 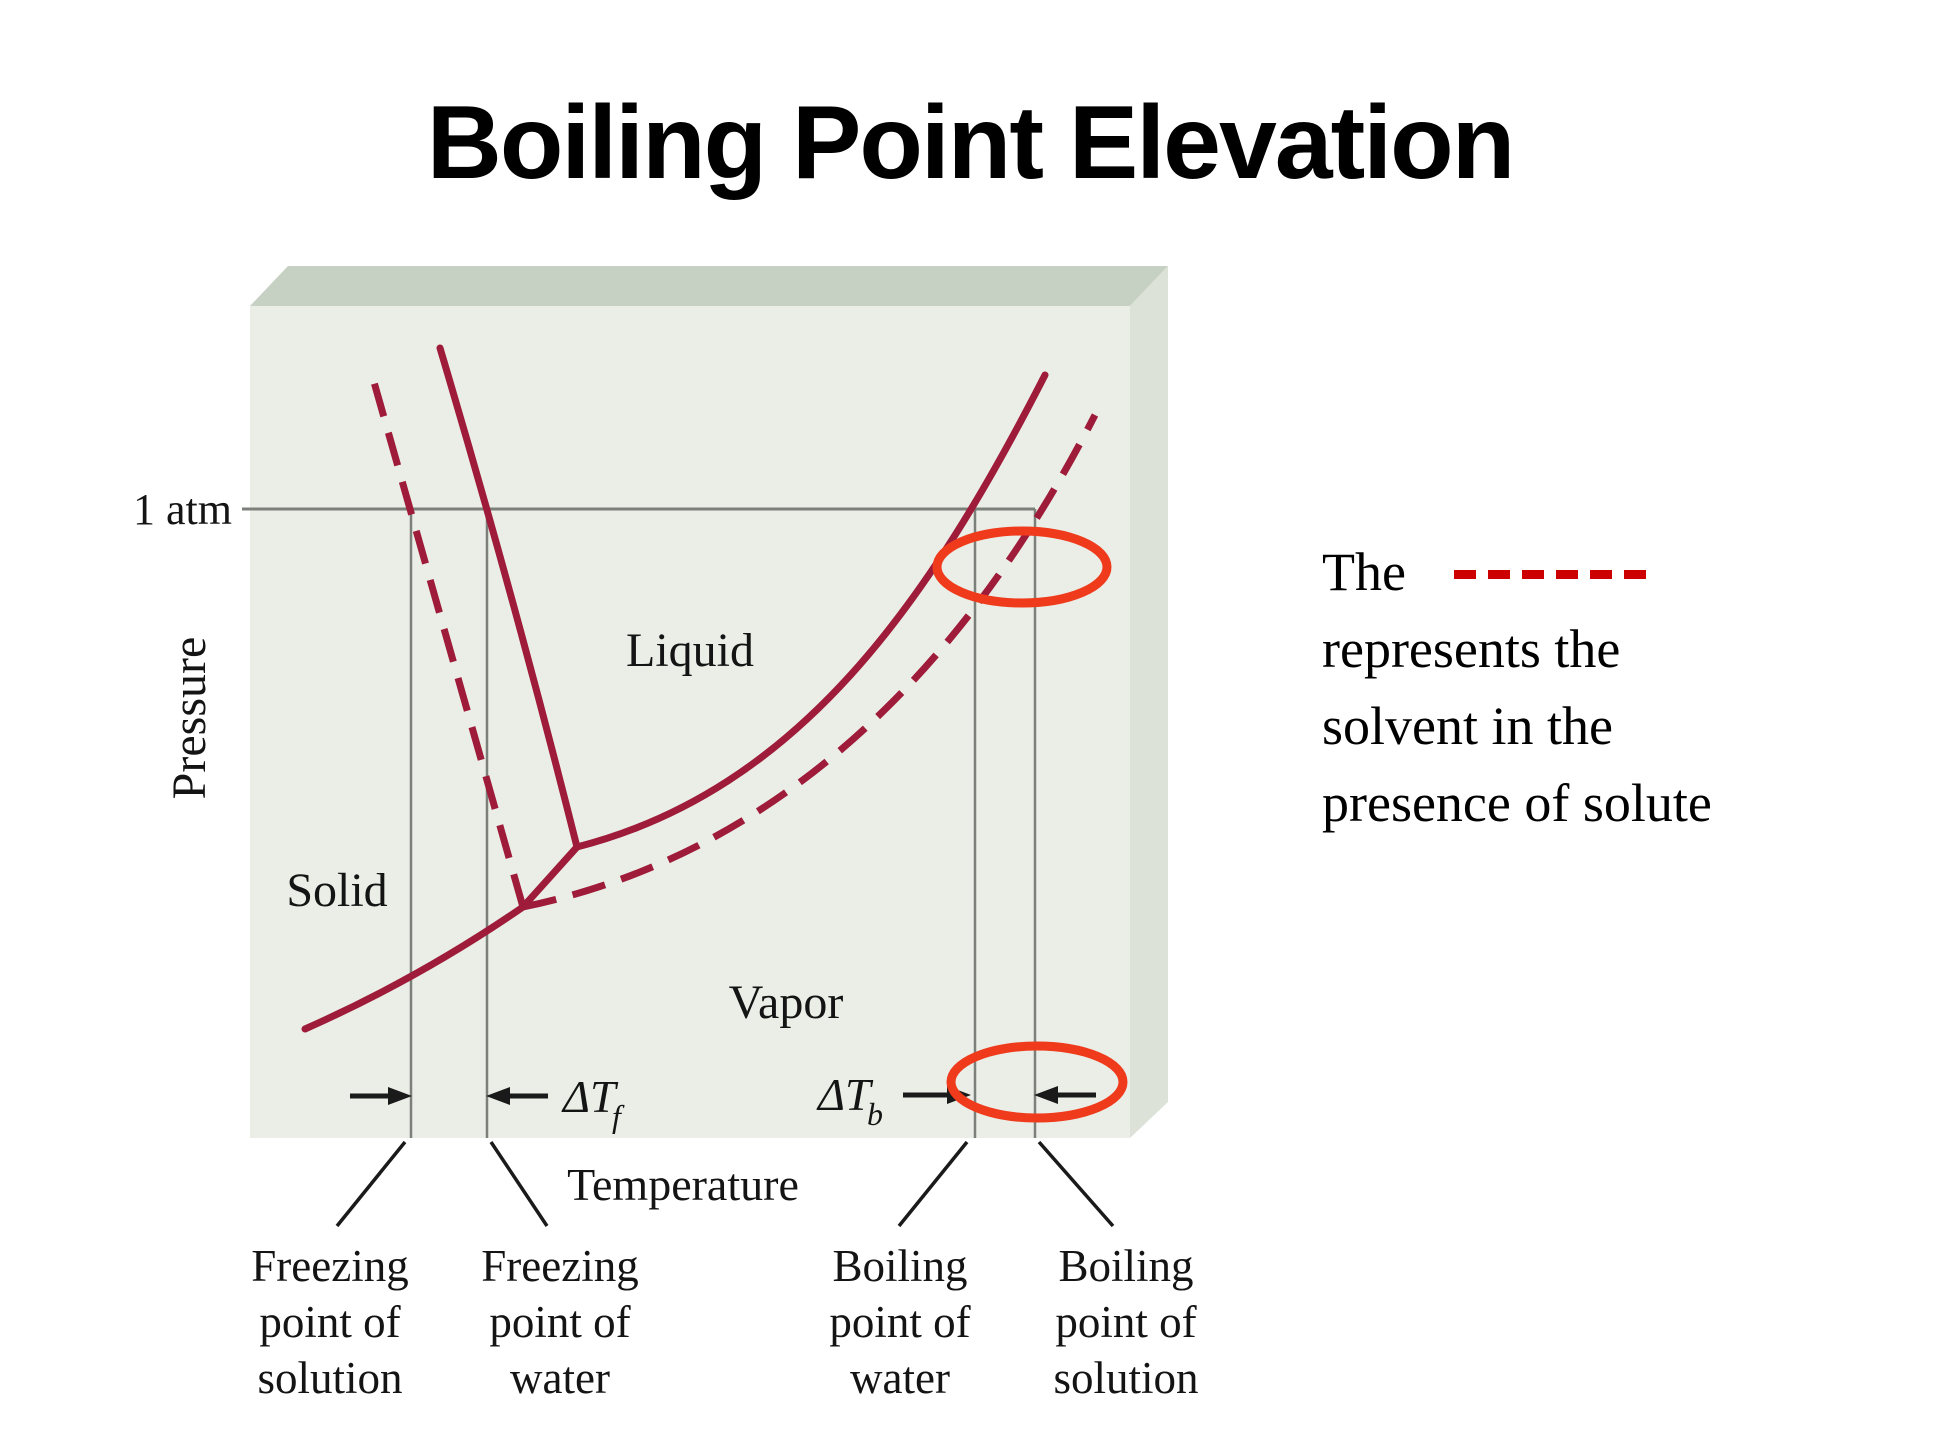 What do you see at coordinates (182, 509) in the screenshot?
I see `one-atm-label: 1 atm` at bounding box center [182, 509].